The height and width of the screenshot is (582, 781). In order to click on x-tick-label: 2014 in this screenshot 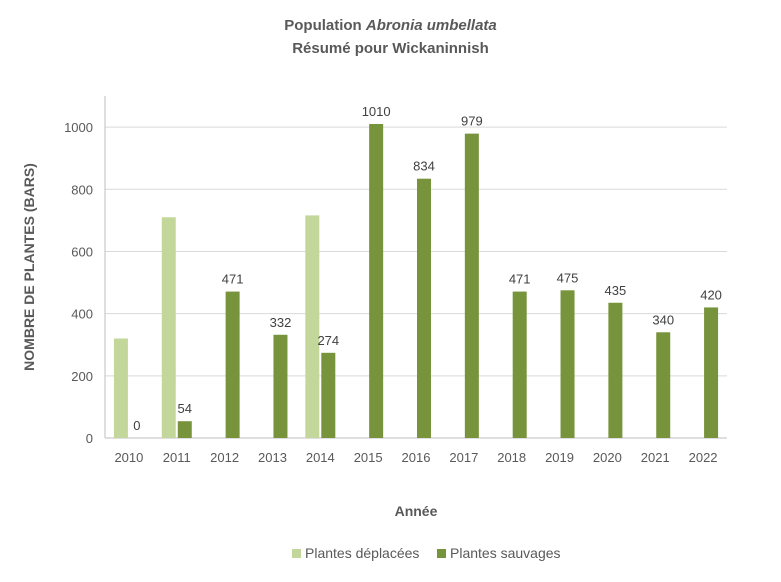, I will do `click(320, 457)`.